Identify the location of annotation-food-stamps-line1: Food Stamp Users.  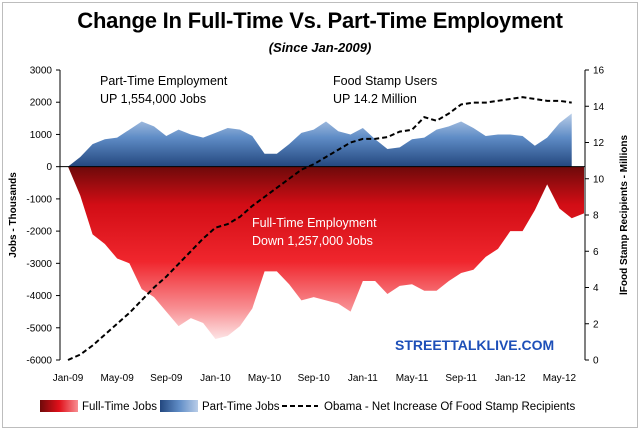
(385, 81).